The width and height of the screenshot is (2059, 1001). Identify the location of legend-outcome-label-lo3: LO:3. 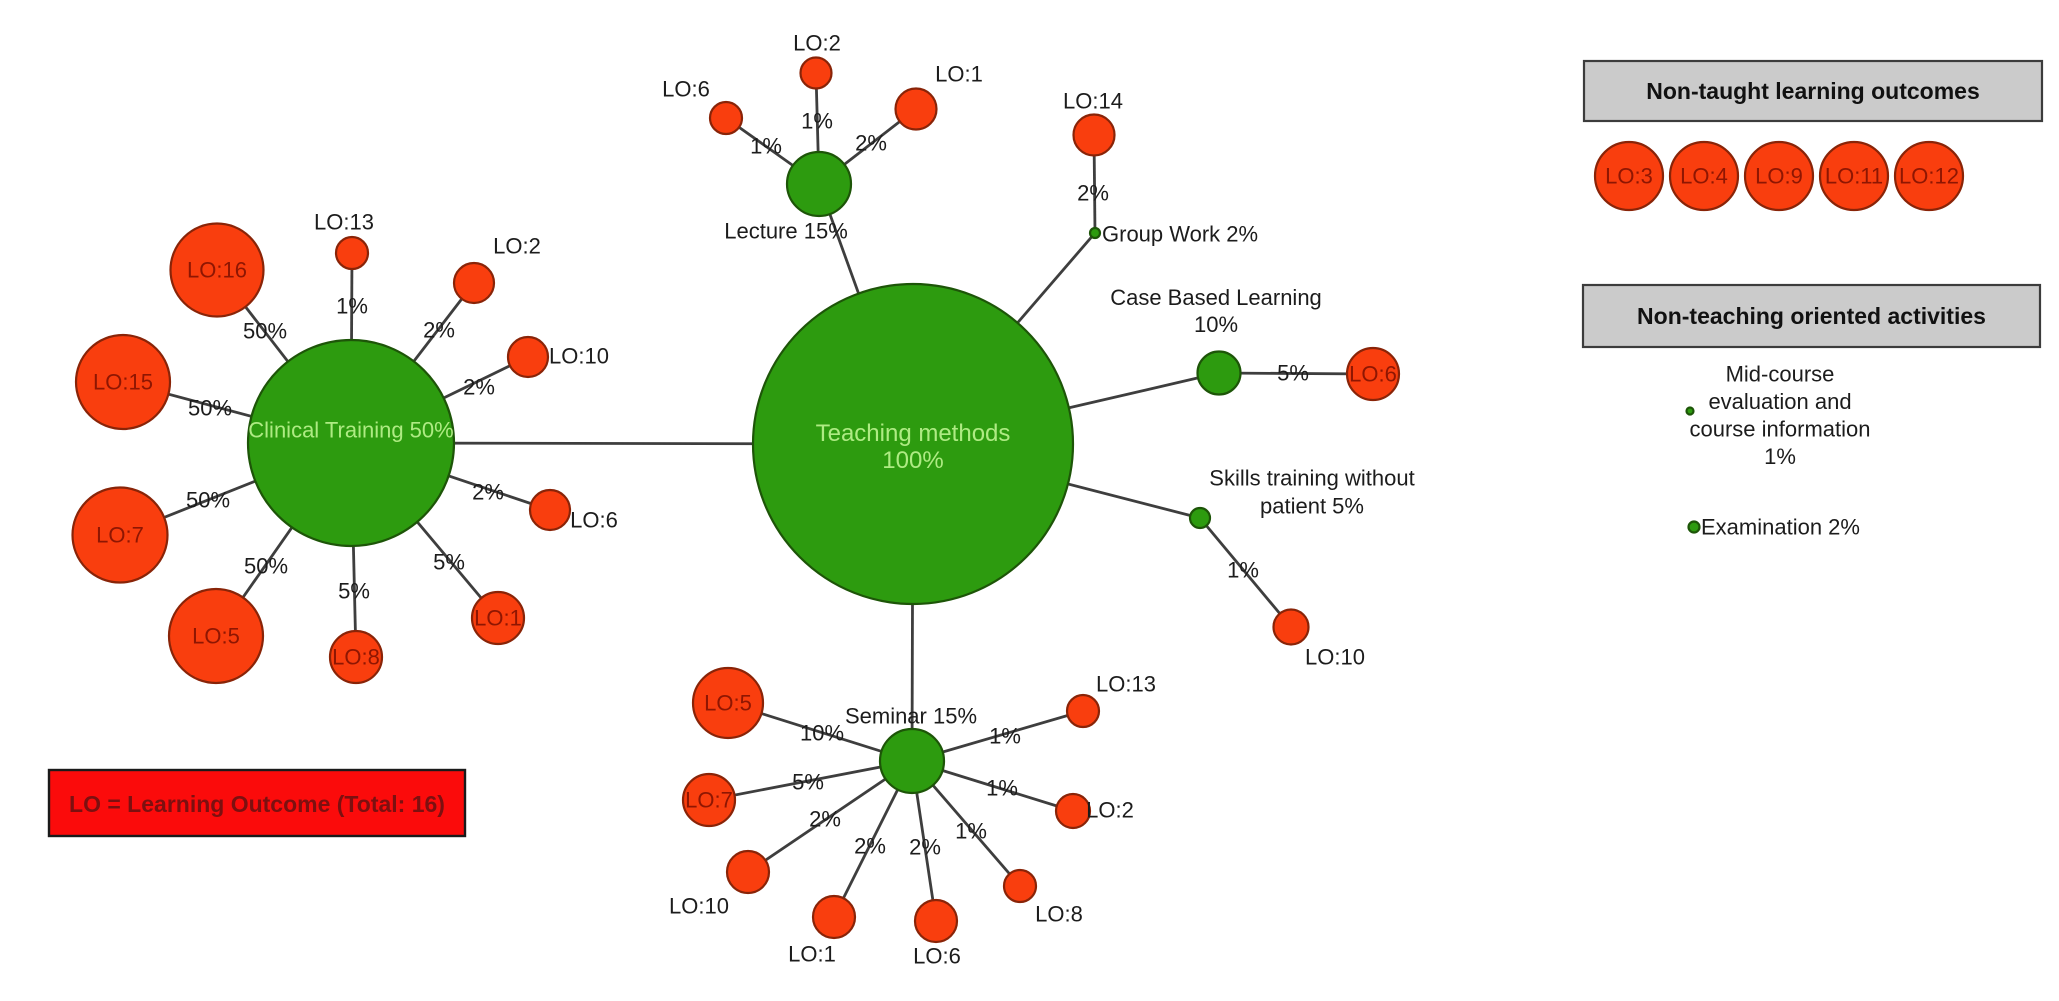
(1629, 176).